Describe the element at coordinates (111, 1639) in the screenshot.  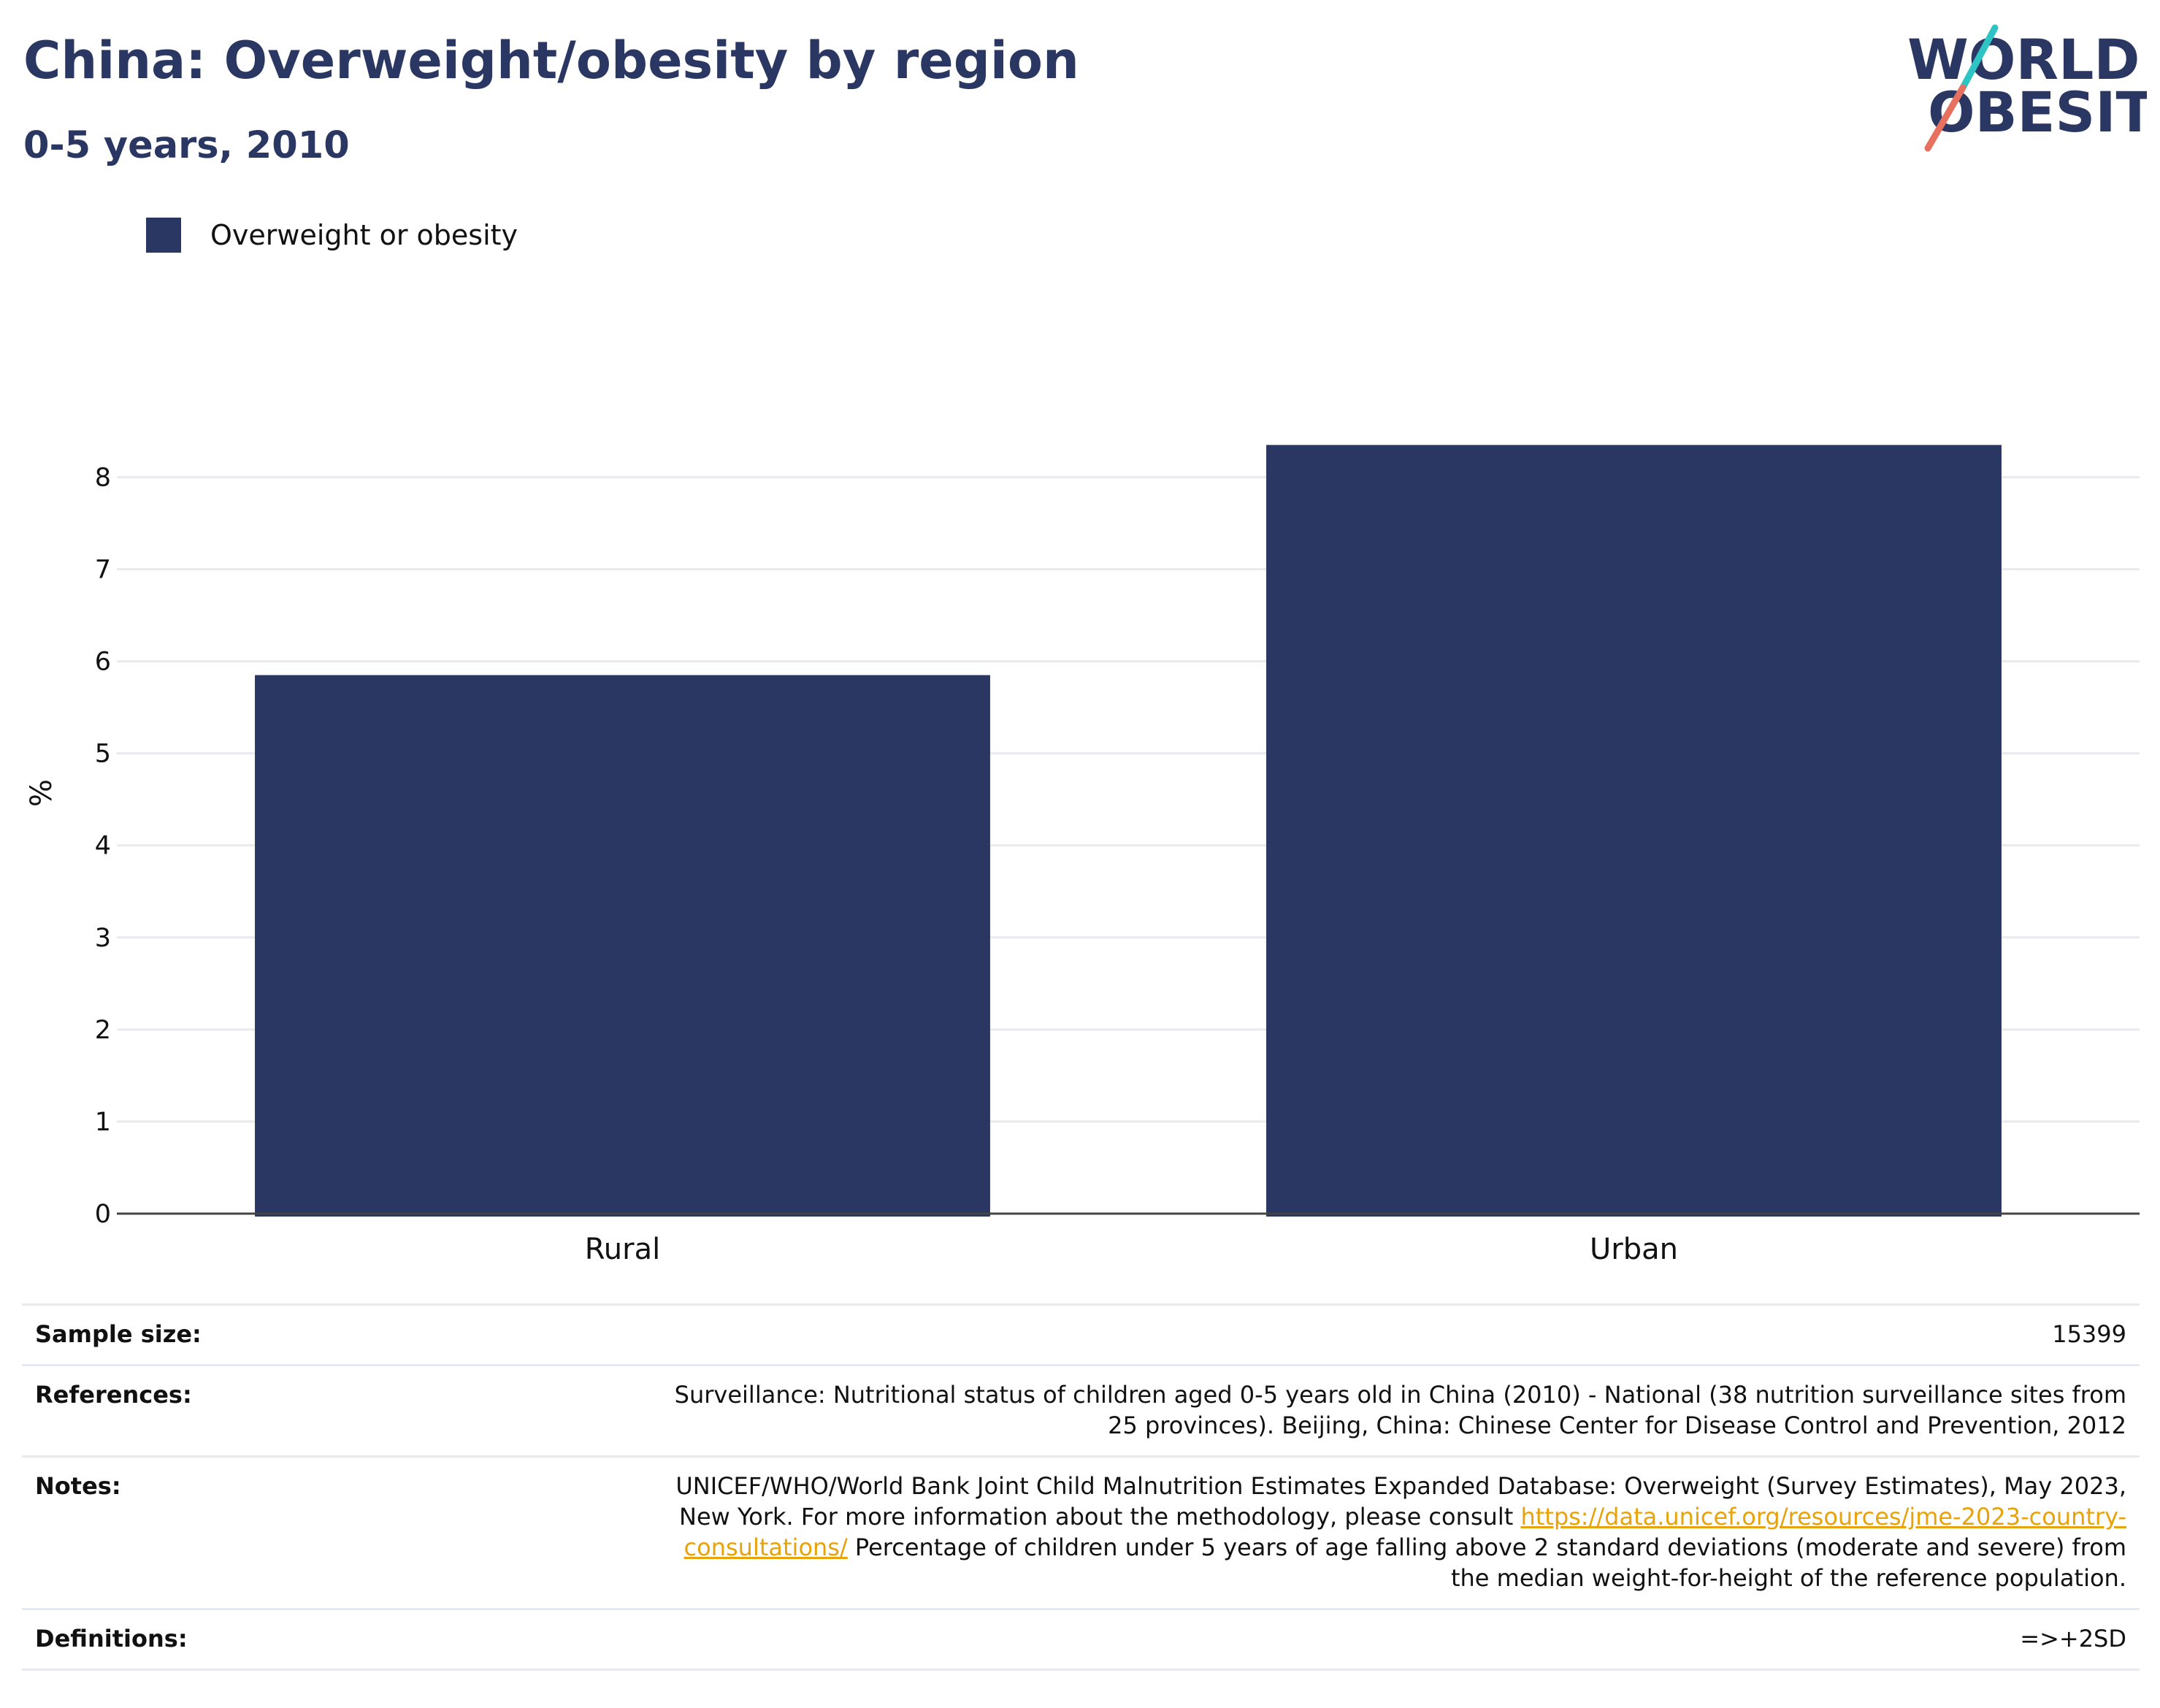
I see `definitions-label: Definitions:` at that location.